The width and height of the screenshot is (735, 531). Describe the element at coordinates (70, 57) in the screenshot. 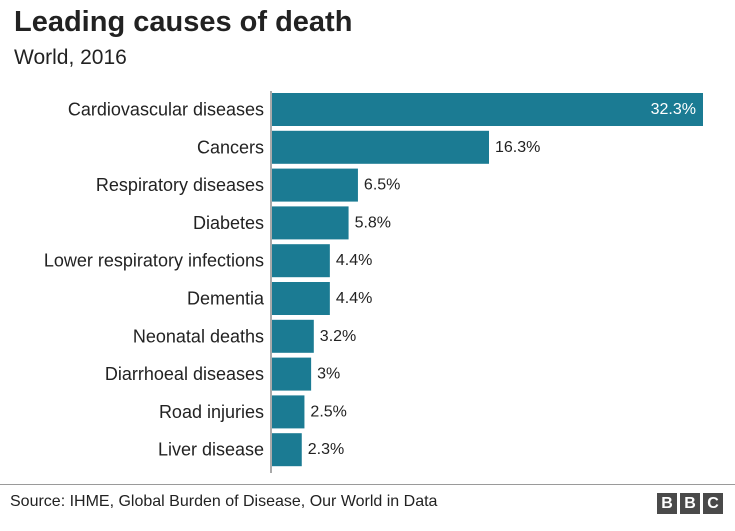

I see `chart-subtitle: World, 2016` at that location.